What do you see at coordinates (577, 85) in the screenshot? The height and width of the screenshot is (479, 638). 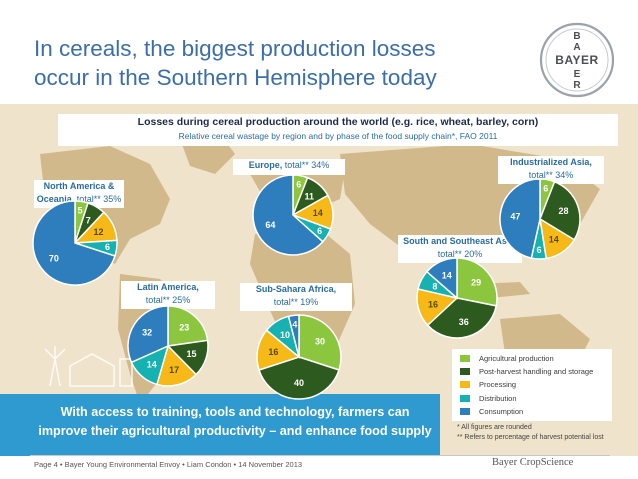 I see `logo-letter-r: R` at bounding box center [577, 85].